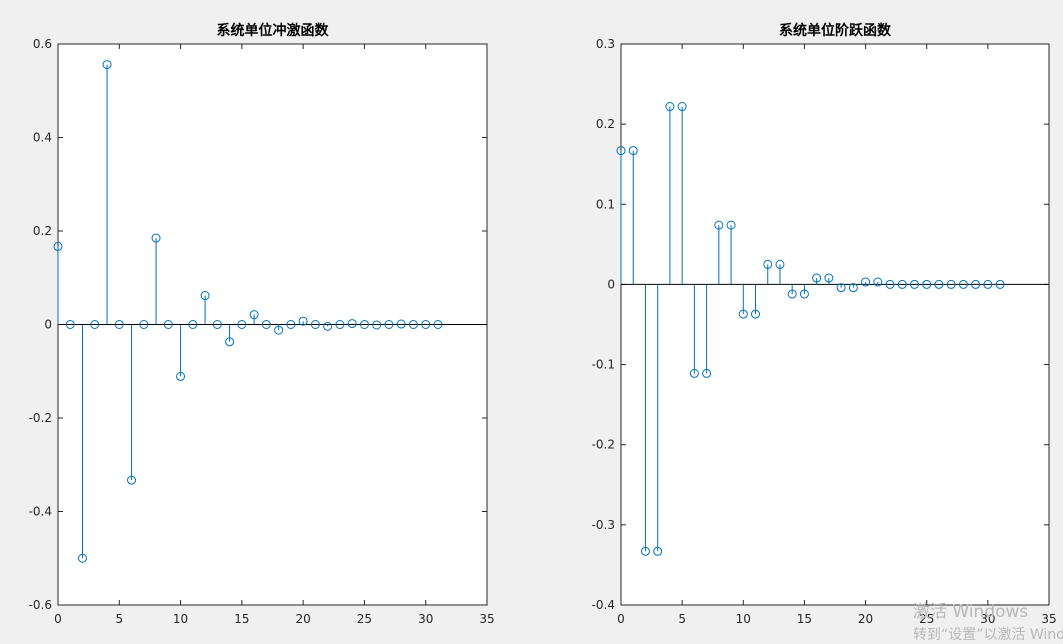 The image size is (1063, 644). Describe the element at coordinates (603, 525) in the screenshot. I see `y-tick-label: -0.3` at that location.